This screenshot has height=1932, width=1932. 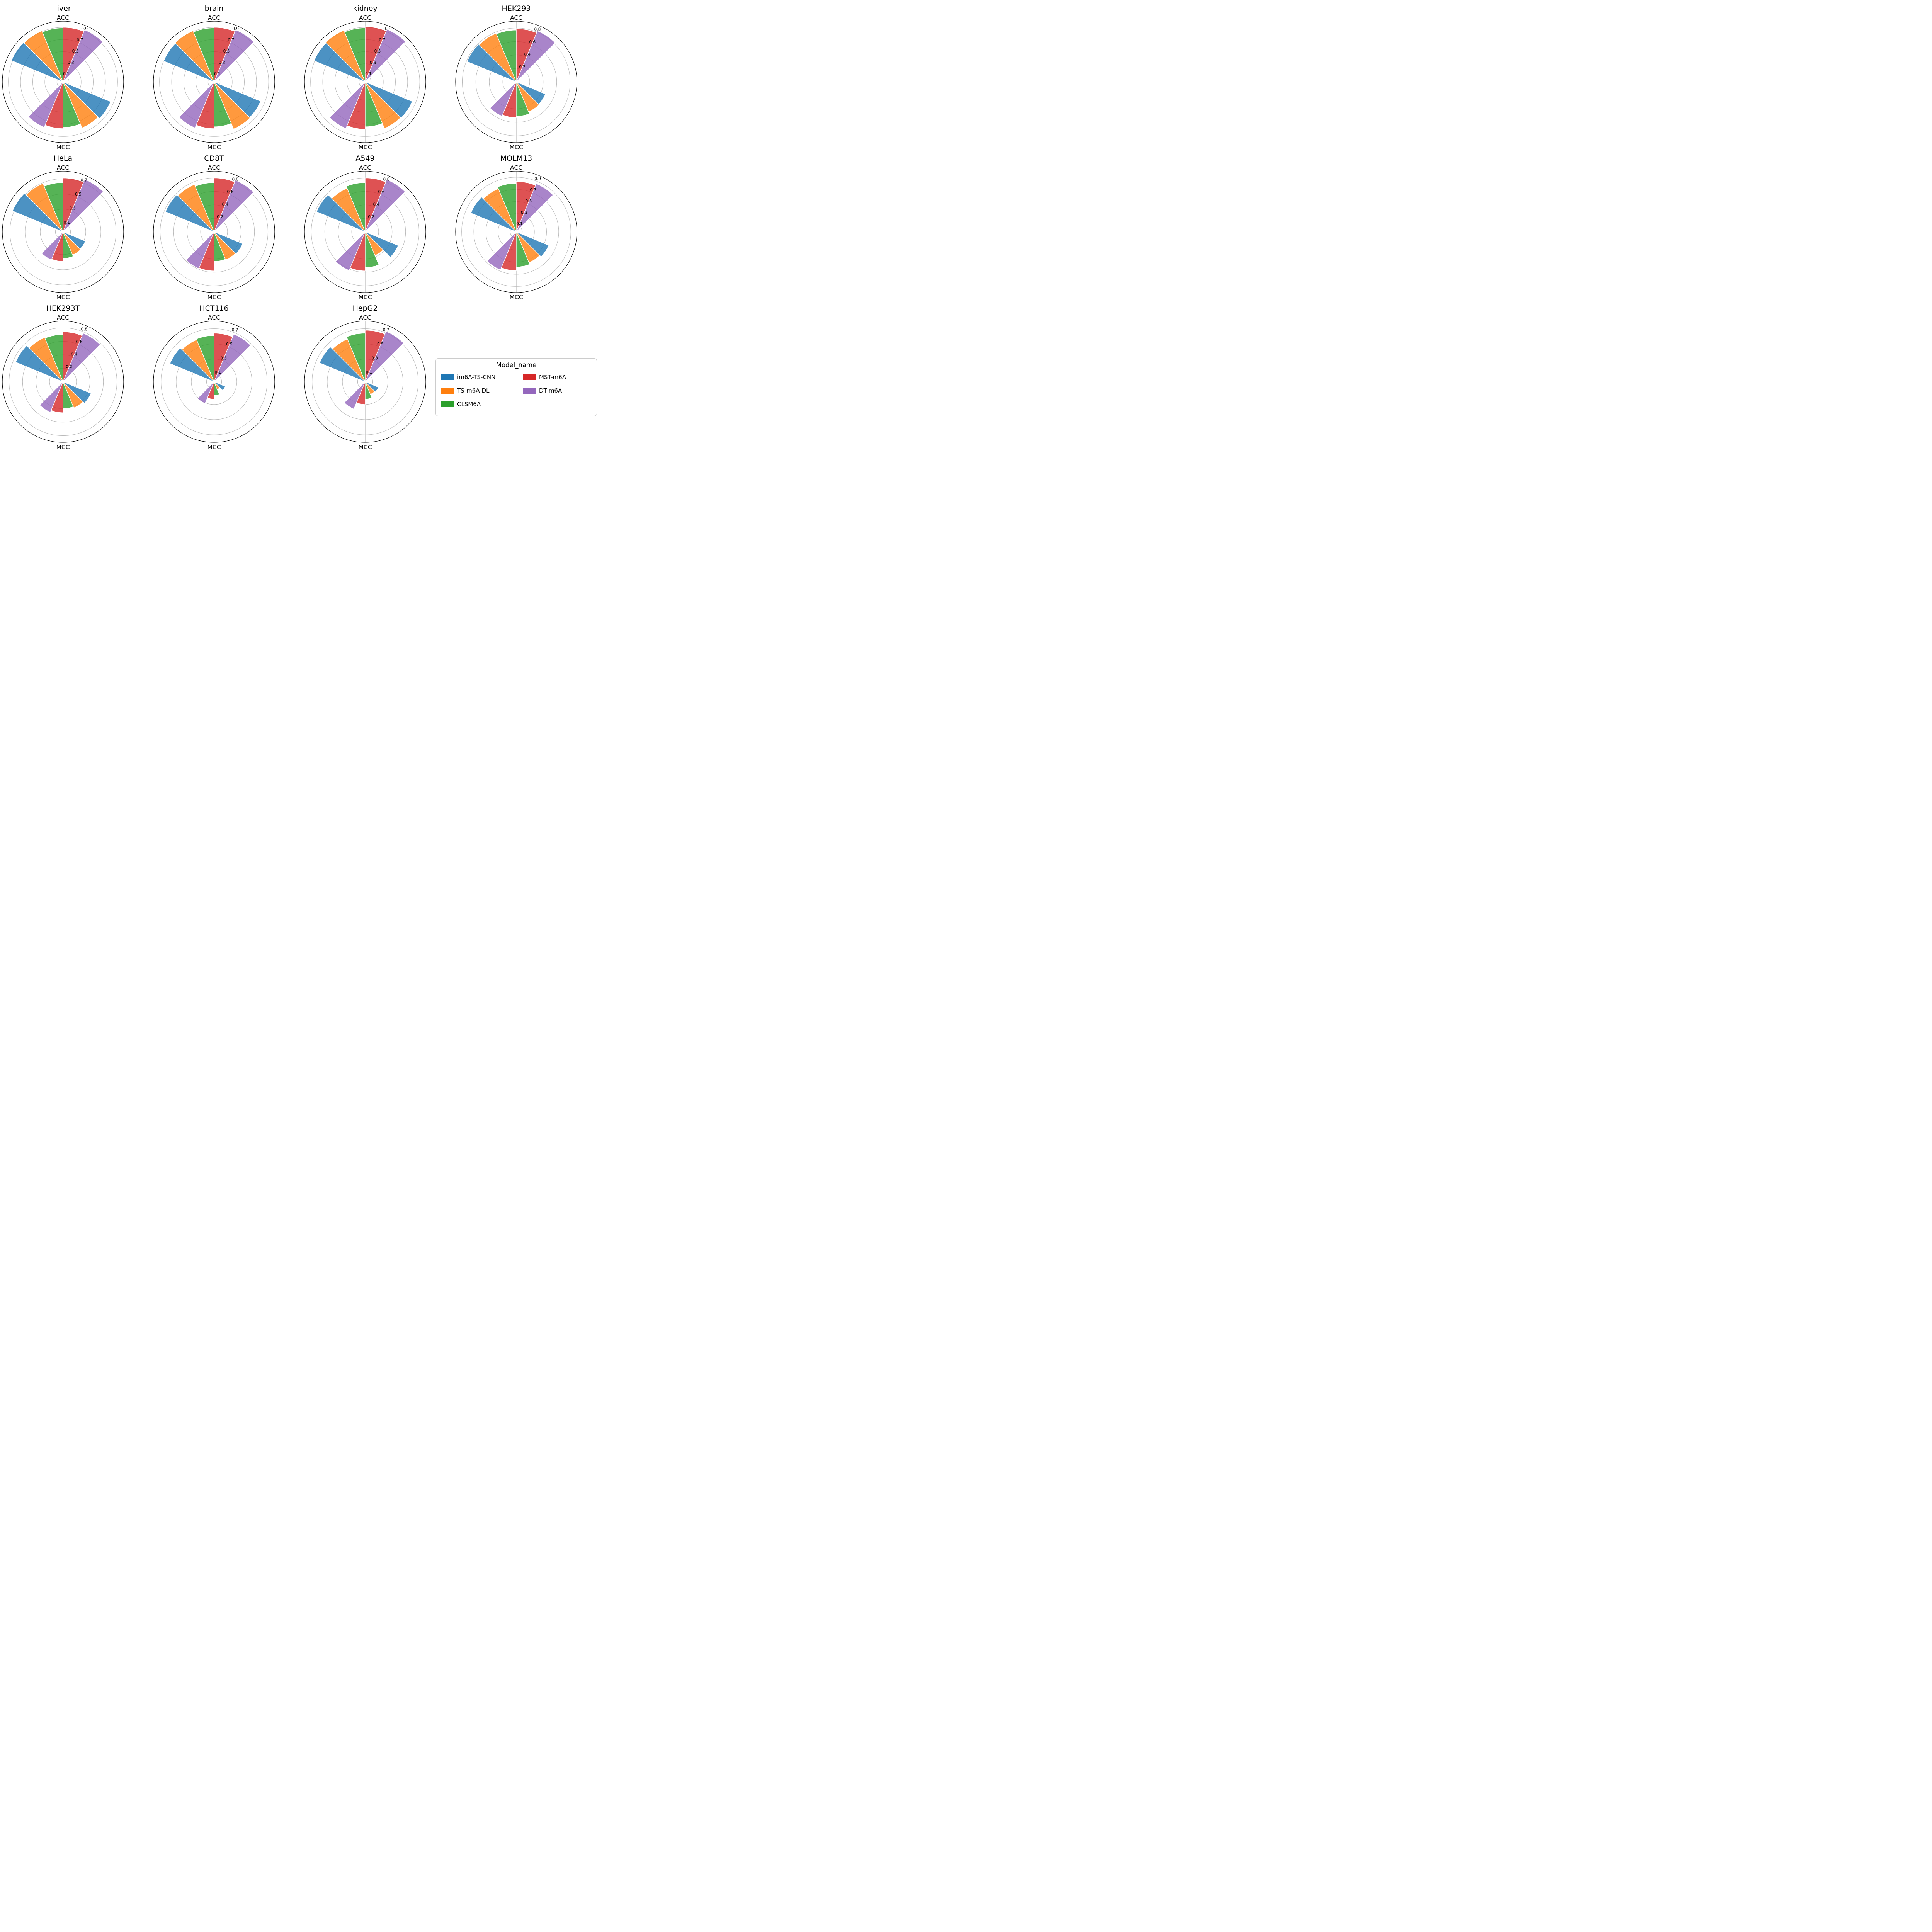 I want to click on bar-MOLM13-ACC-DT-m6A, so click(x=535, y=207).